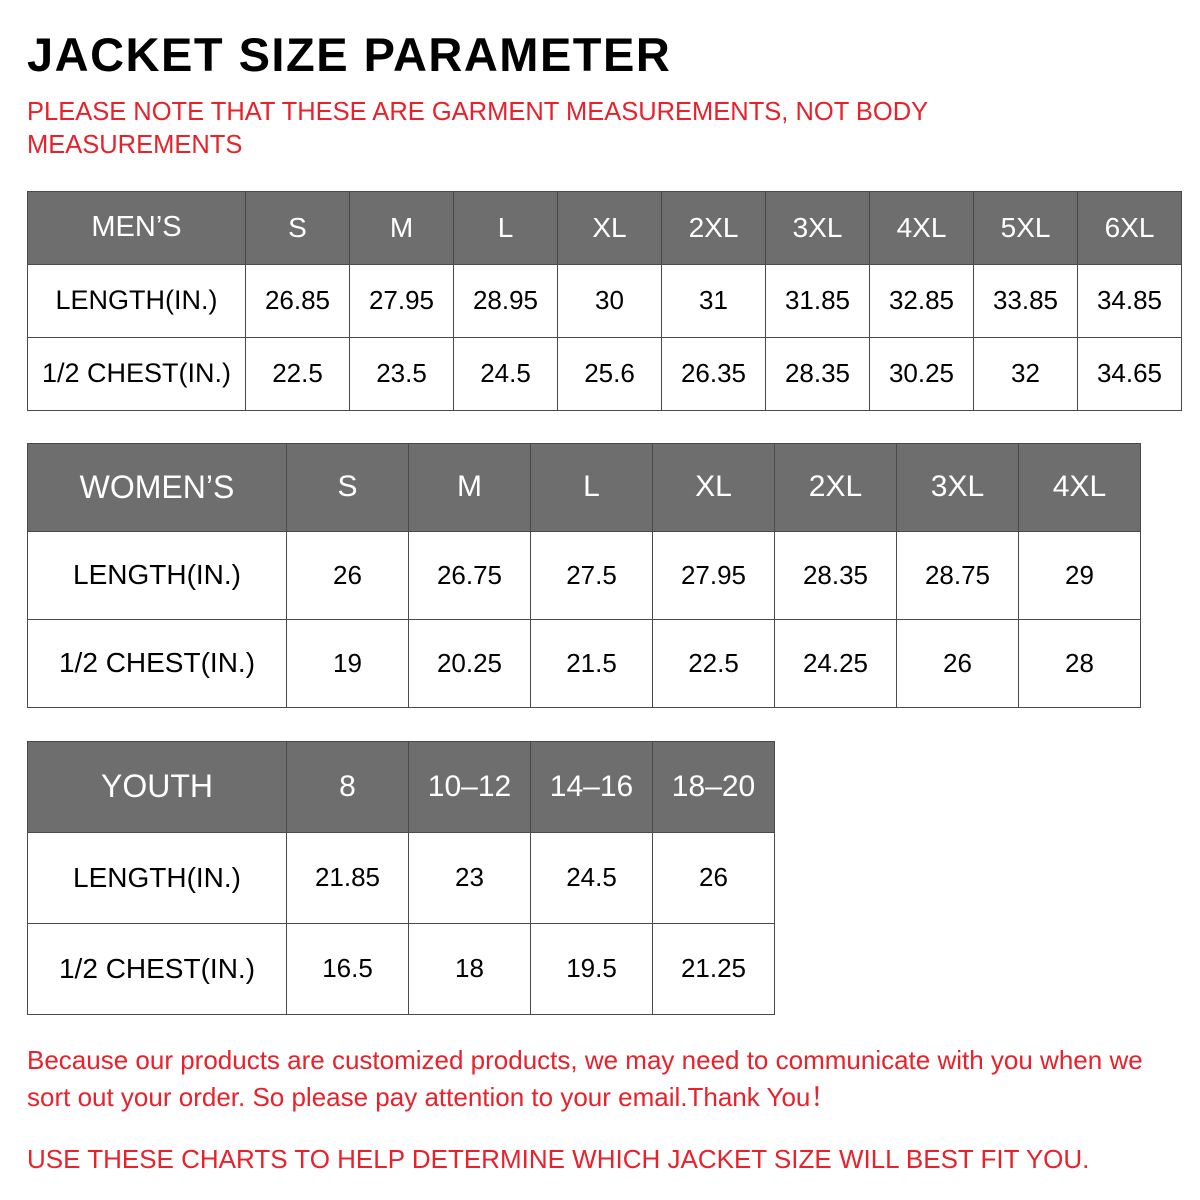 Image resolution: width=1200 pixels, height=1200 pixels. Describe the element at coordinates (469, 663) in the screenshot. I see `table-cell: 20.25` at that location.